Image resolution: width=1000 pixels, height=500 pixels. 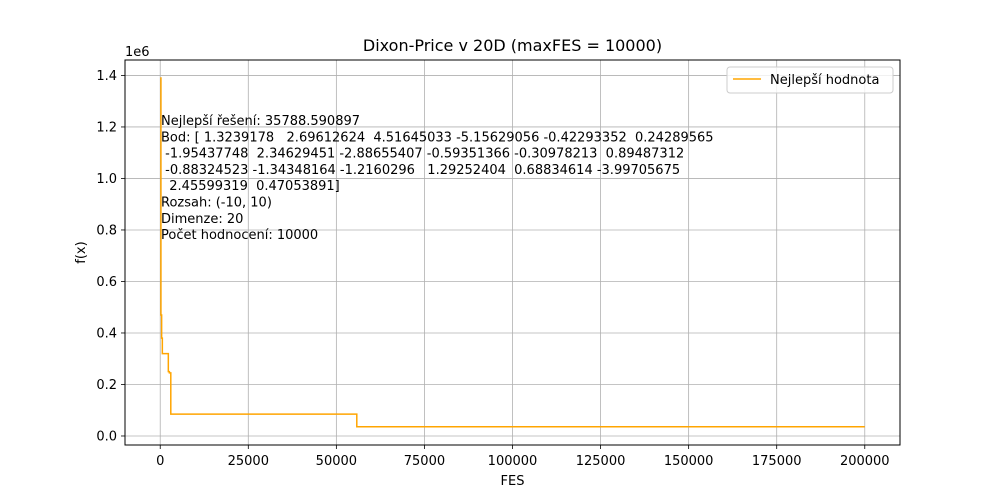 What do you see at coordinates (260, 121) in the screenshot?
I see `annotation-line: Nejlepší řešení: 35788.590897` at bounding box center [260, 121].